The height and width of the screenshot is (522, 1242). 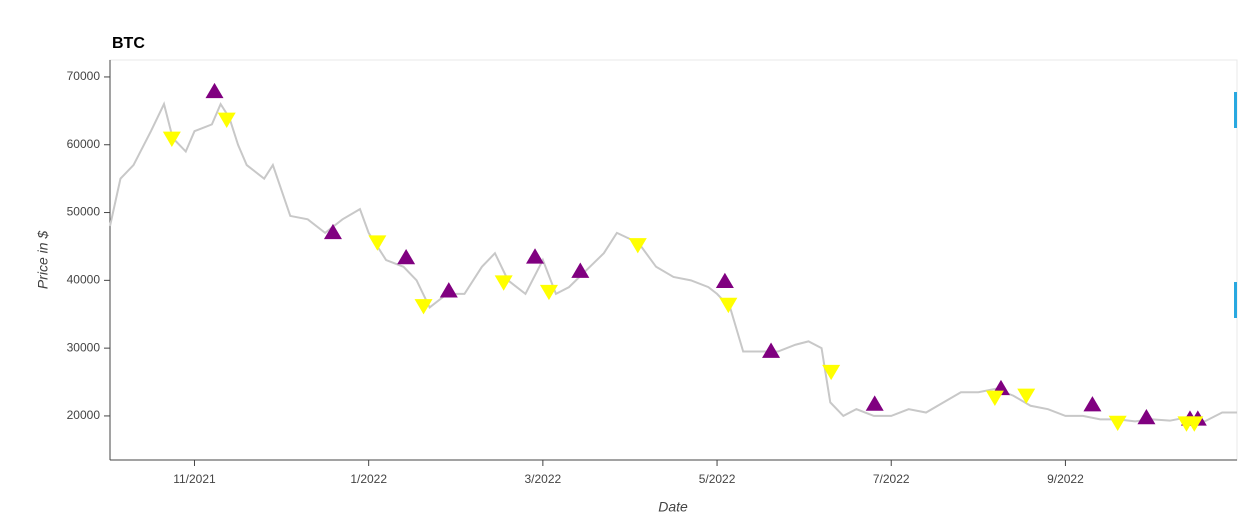 I want to click on x-tick-label: 7/2022, so click(x=891, y=479).